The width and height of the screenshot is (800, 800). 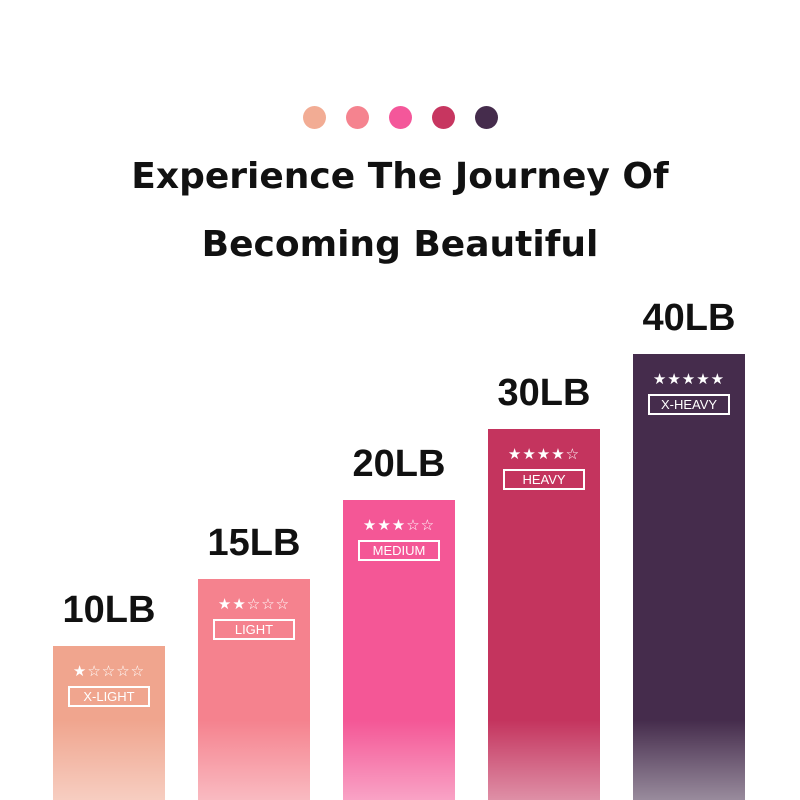 What do you see at coordinates (399, 464) in the screenshot?
I see `weight-label: 20LB` at bounding box center [399, 464].